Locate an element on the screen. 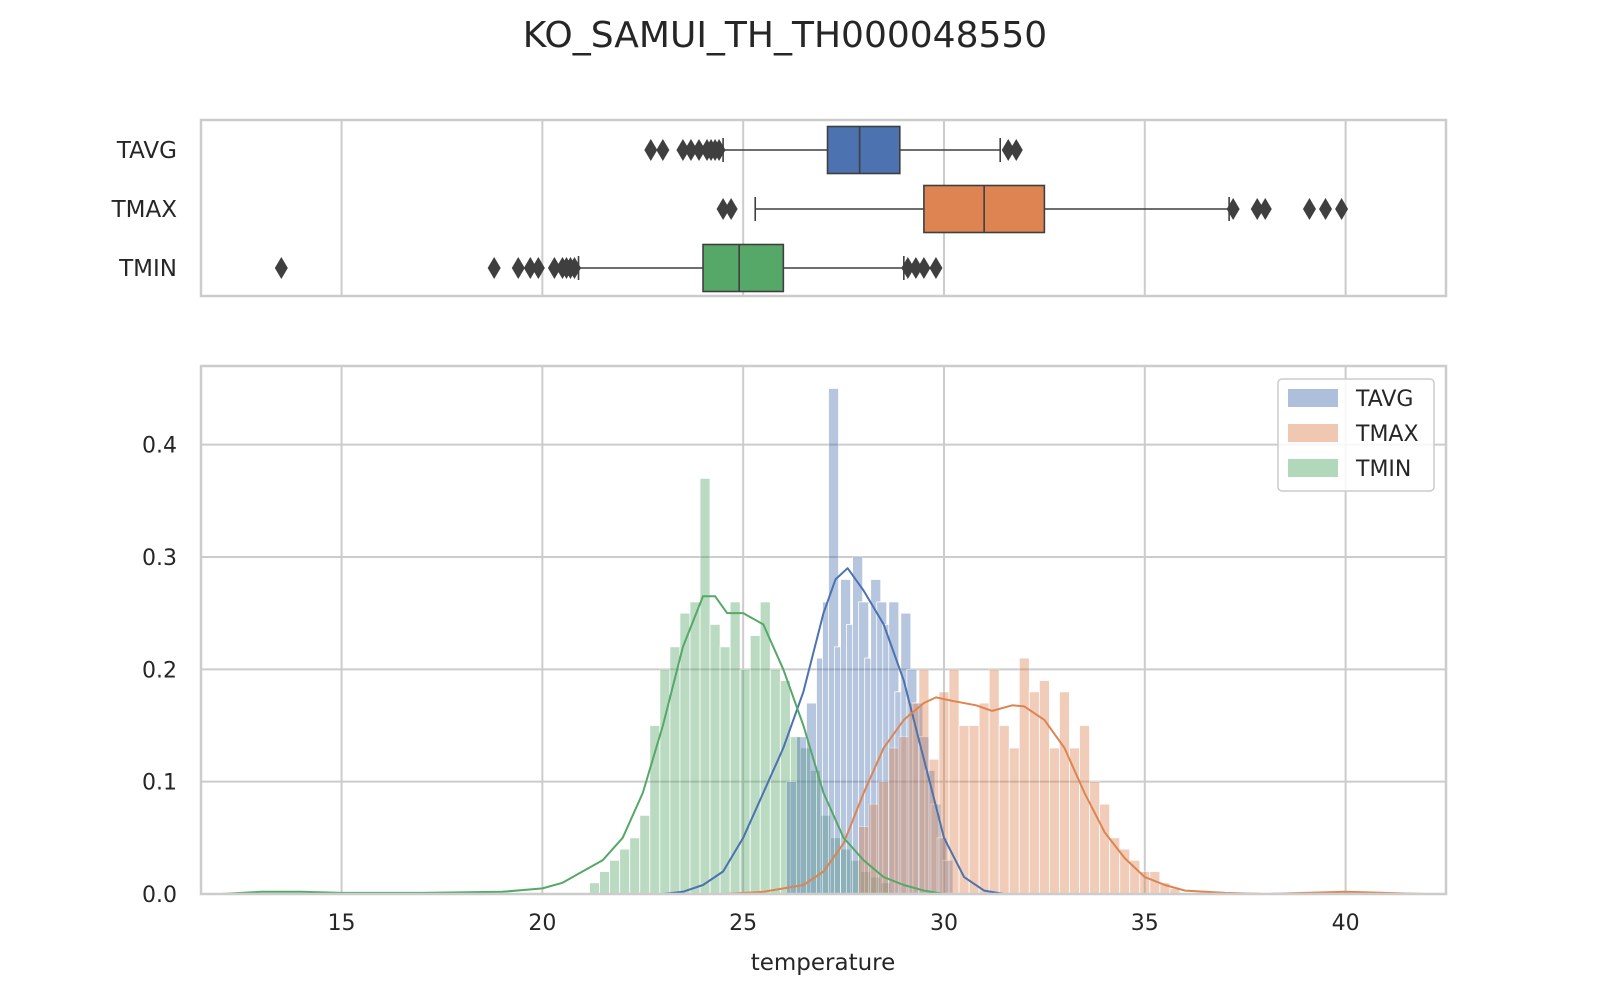 The image size is (1600, 1000). iqr-box-tmin is located at coordinates (743, 268).